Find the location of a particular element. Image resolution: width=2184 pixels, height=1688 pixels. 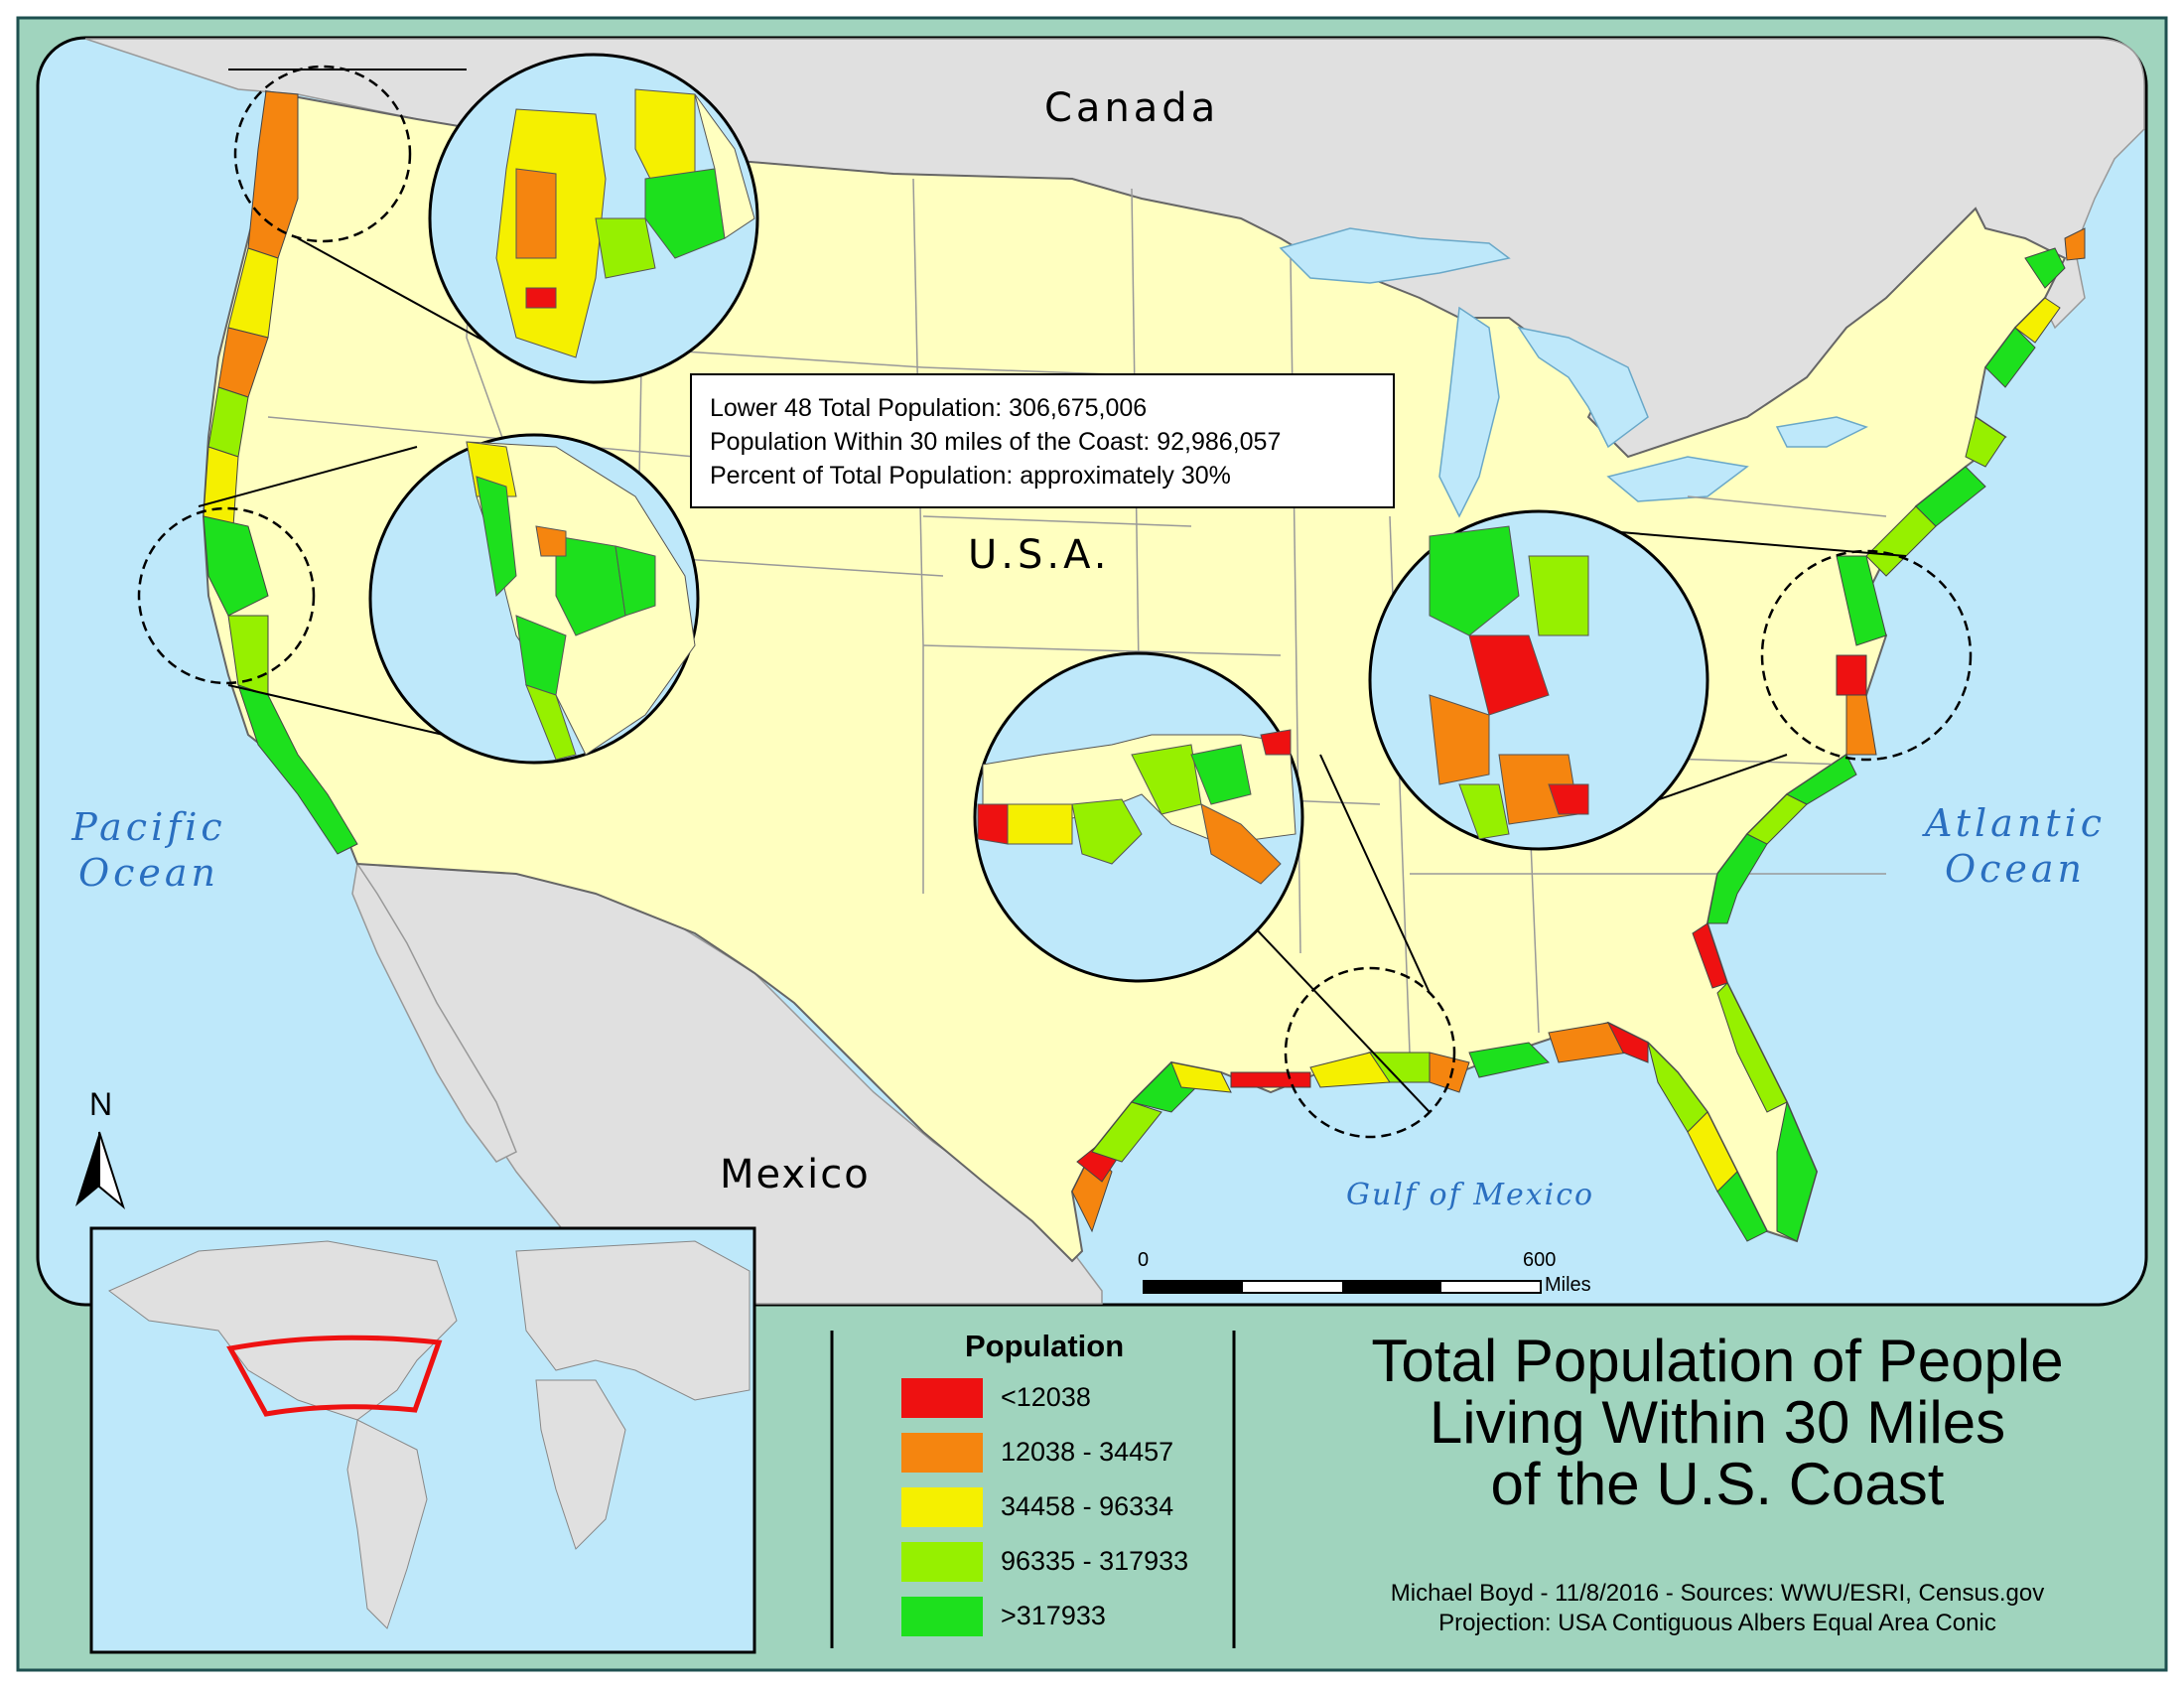

atlantic-line1: Atlantic is located at coordinates (2015, 823).